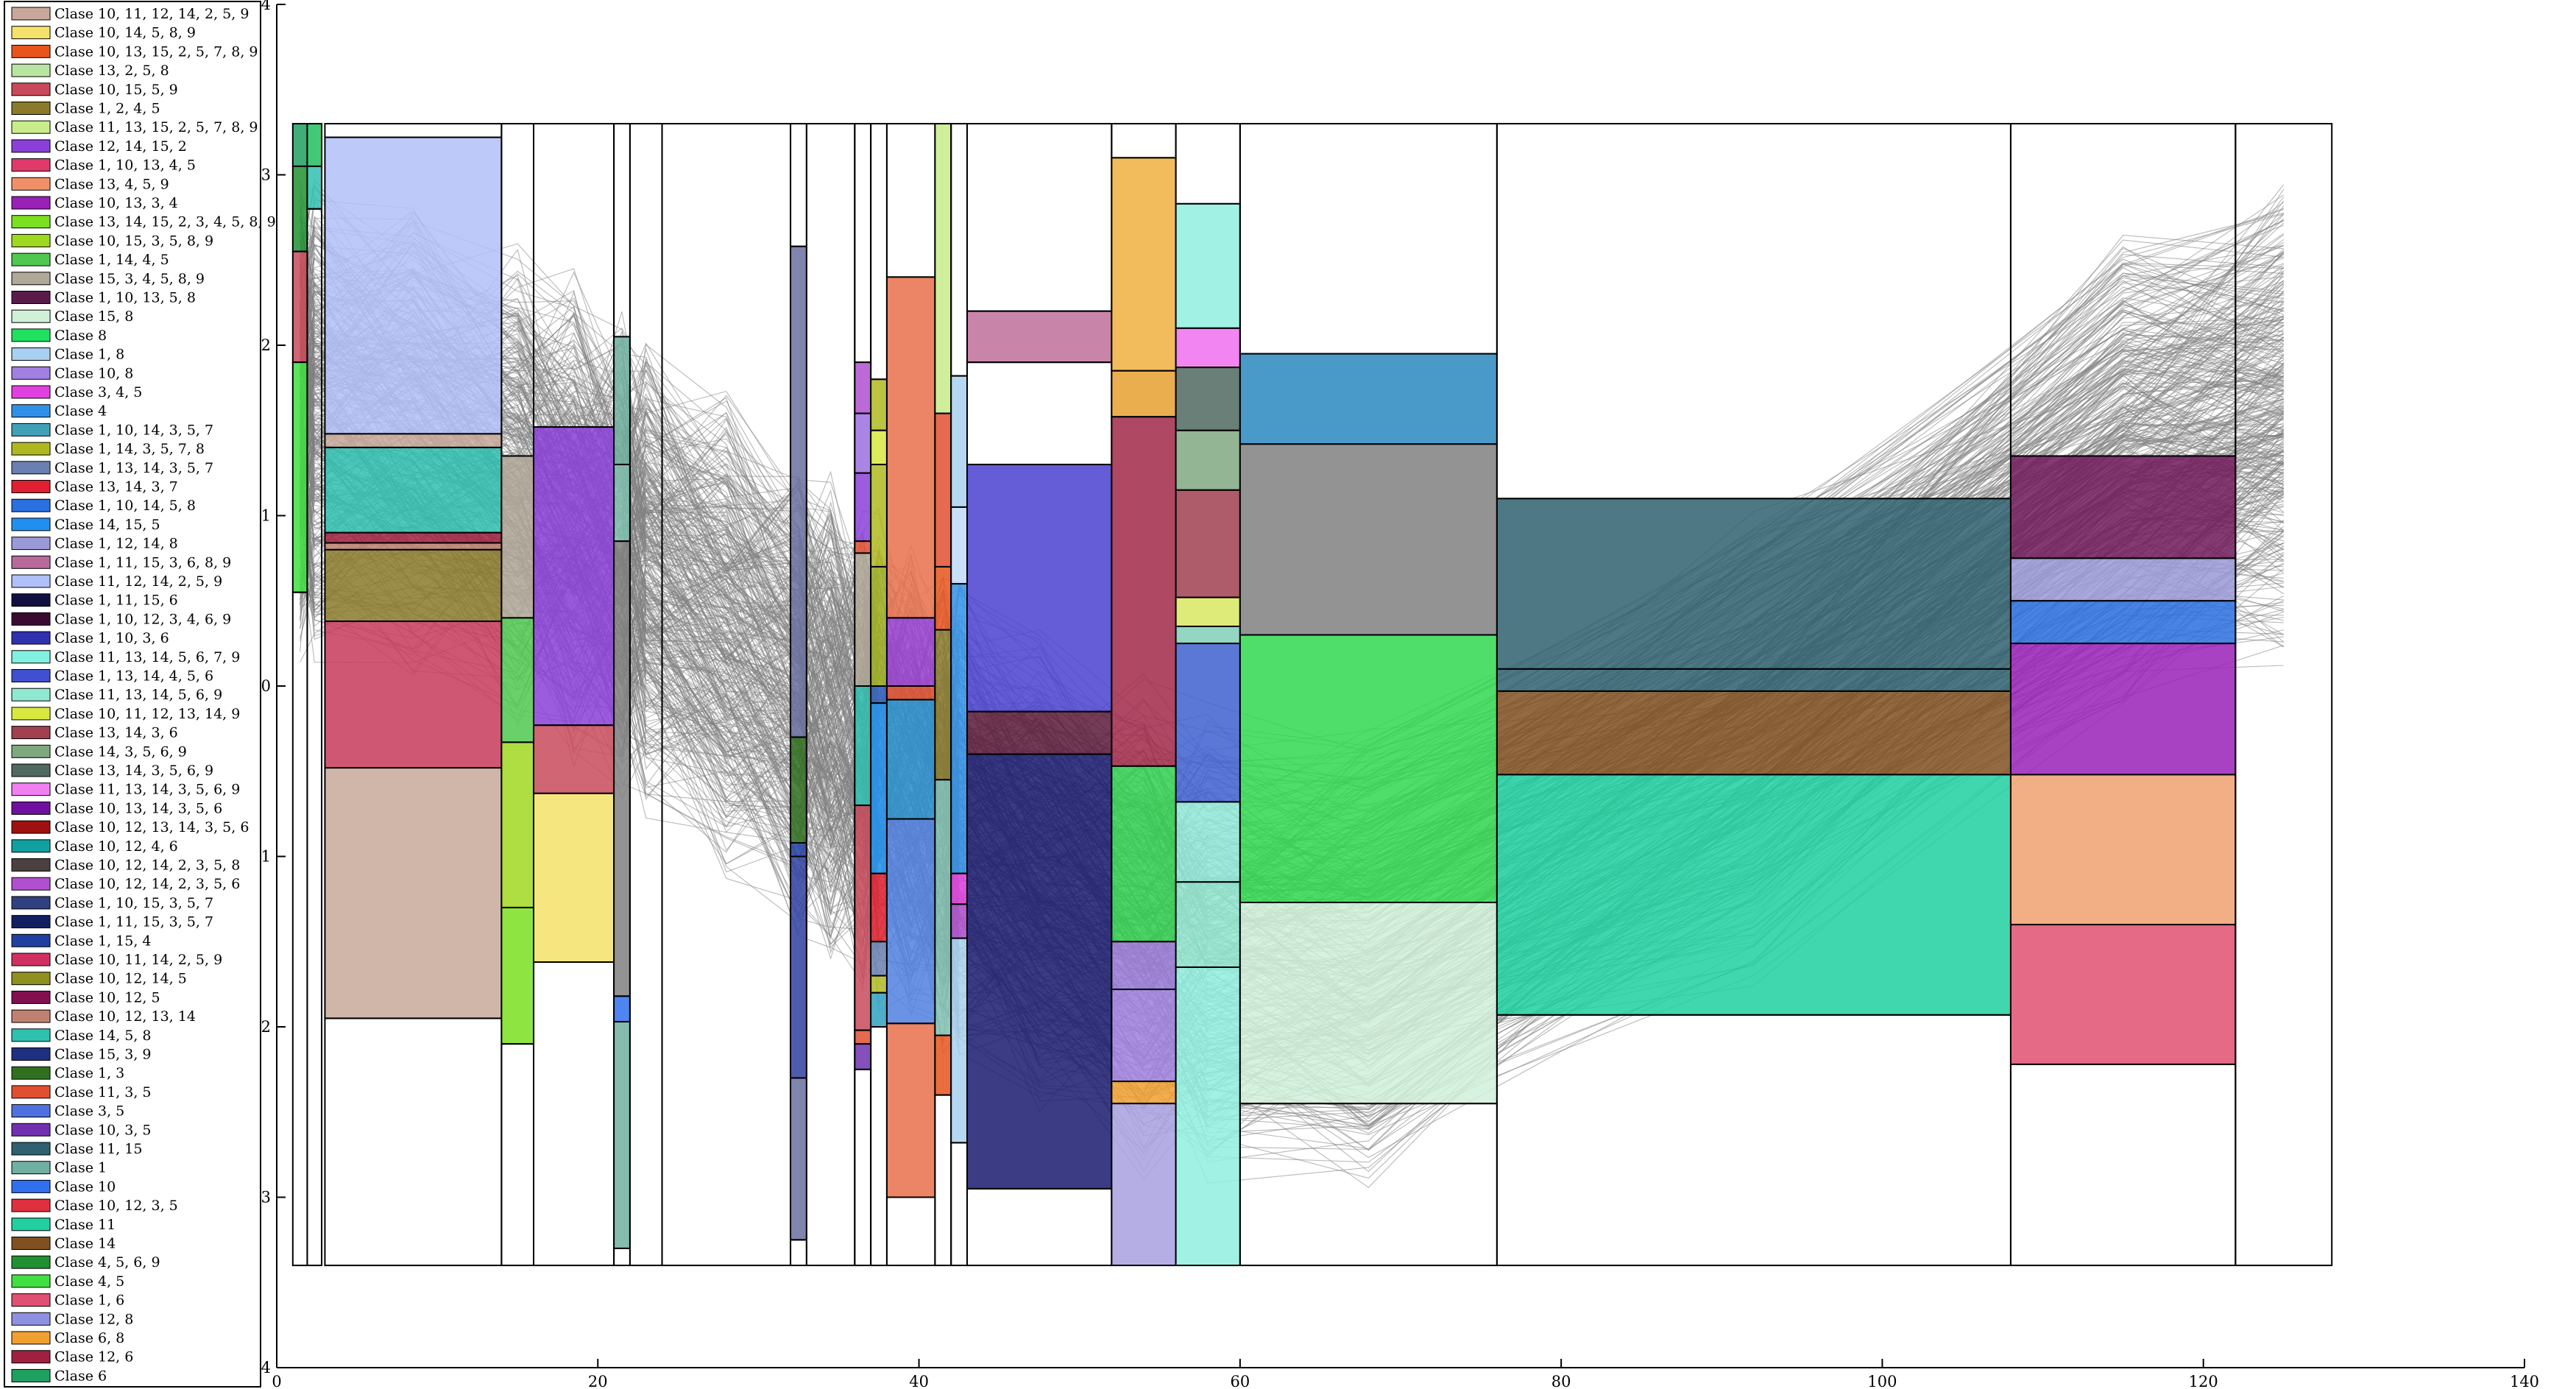 This screenshot has height=1389, width=2576. Describe the element at coordinates (93, 1319) in the screenshot. I see `legend-label: Clase 12, 8` at that location.